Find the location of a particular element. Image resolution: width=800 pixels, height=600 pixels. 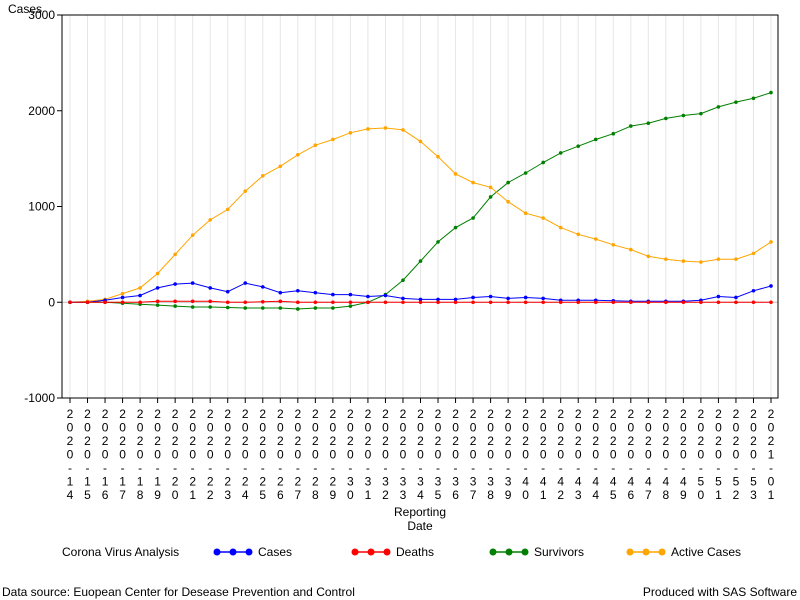

legend-label: Active Cases is located at coordinates (706, 552).